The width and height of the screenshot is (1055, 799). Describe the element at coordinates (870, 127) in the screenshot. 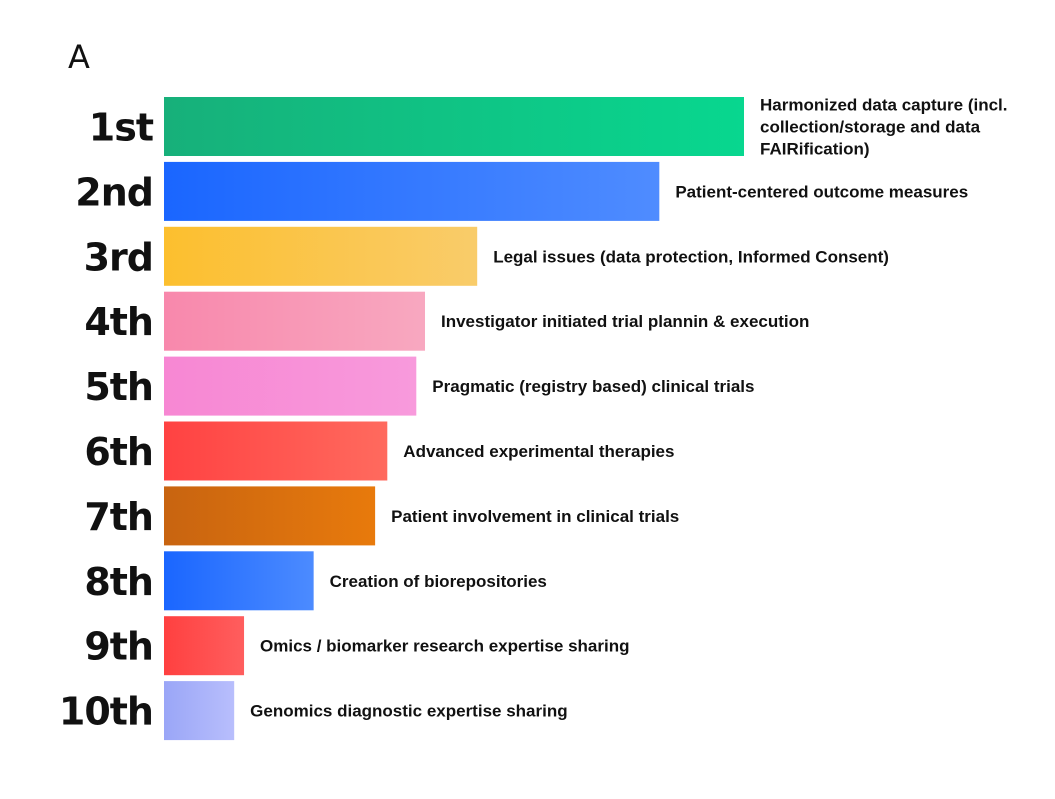

I see `category-label-line: collection/storage and data` at that location.